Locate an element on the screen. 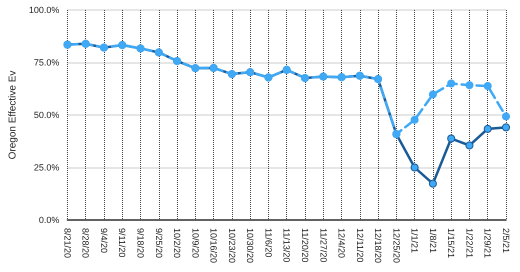  y-tick-label: 100.0% is located at coordinates (44, 10).